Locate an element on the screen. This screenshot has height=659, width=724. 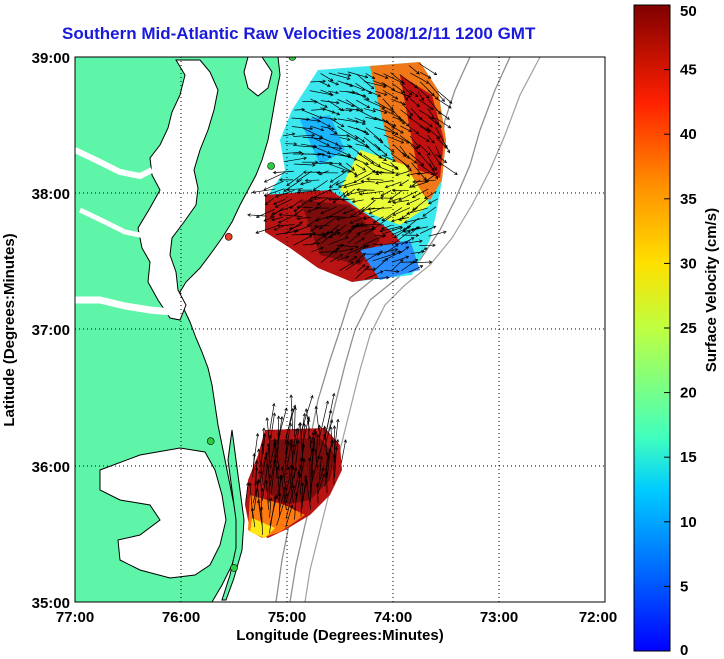
station-marker is located at coordinates (292, 59).